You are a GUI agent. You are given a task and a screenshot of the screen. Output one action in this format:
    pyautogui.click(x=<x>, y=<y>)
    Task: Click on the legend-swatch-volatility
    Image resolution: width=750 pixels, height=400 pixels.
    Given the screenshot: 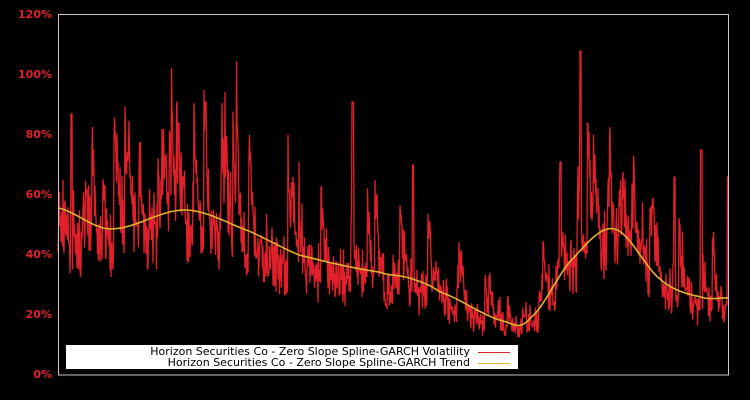 What is the action you would take?
    pyautogui.click(x=494, y=352)
    